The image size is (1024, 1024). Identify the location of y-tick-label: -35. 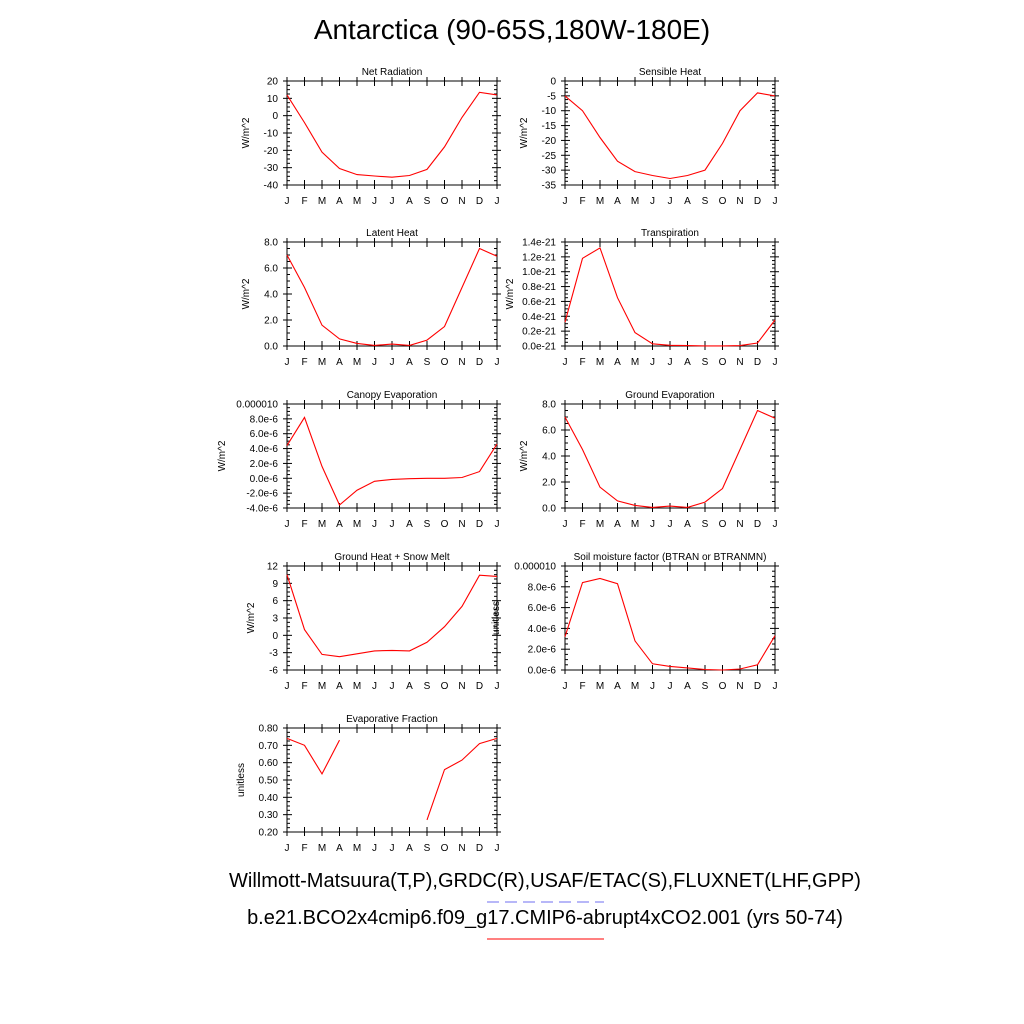
(549, 186).